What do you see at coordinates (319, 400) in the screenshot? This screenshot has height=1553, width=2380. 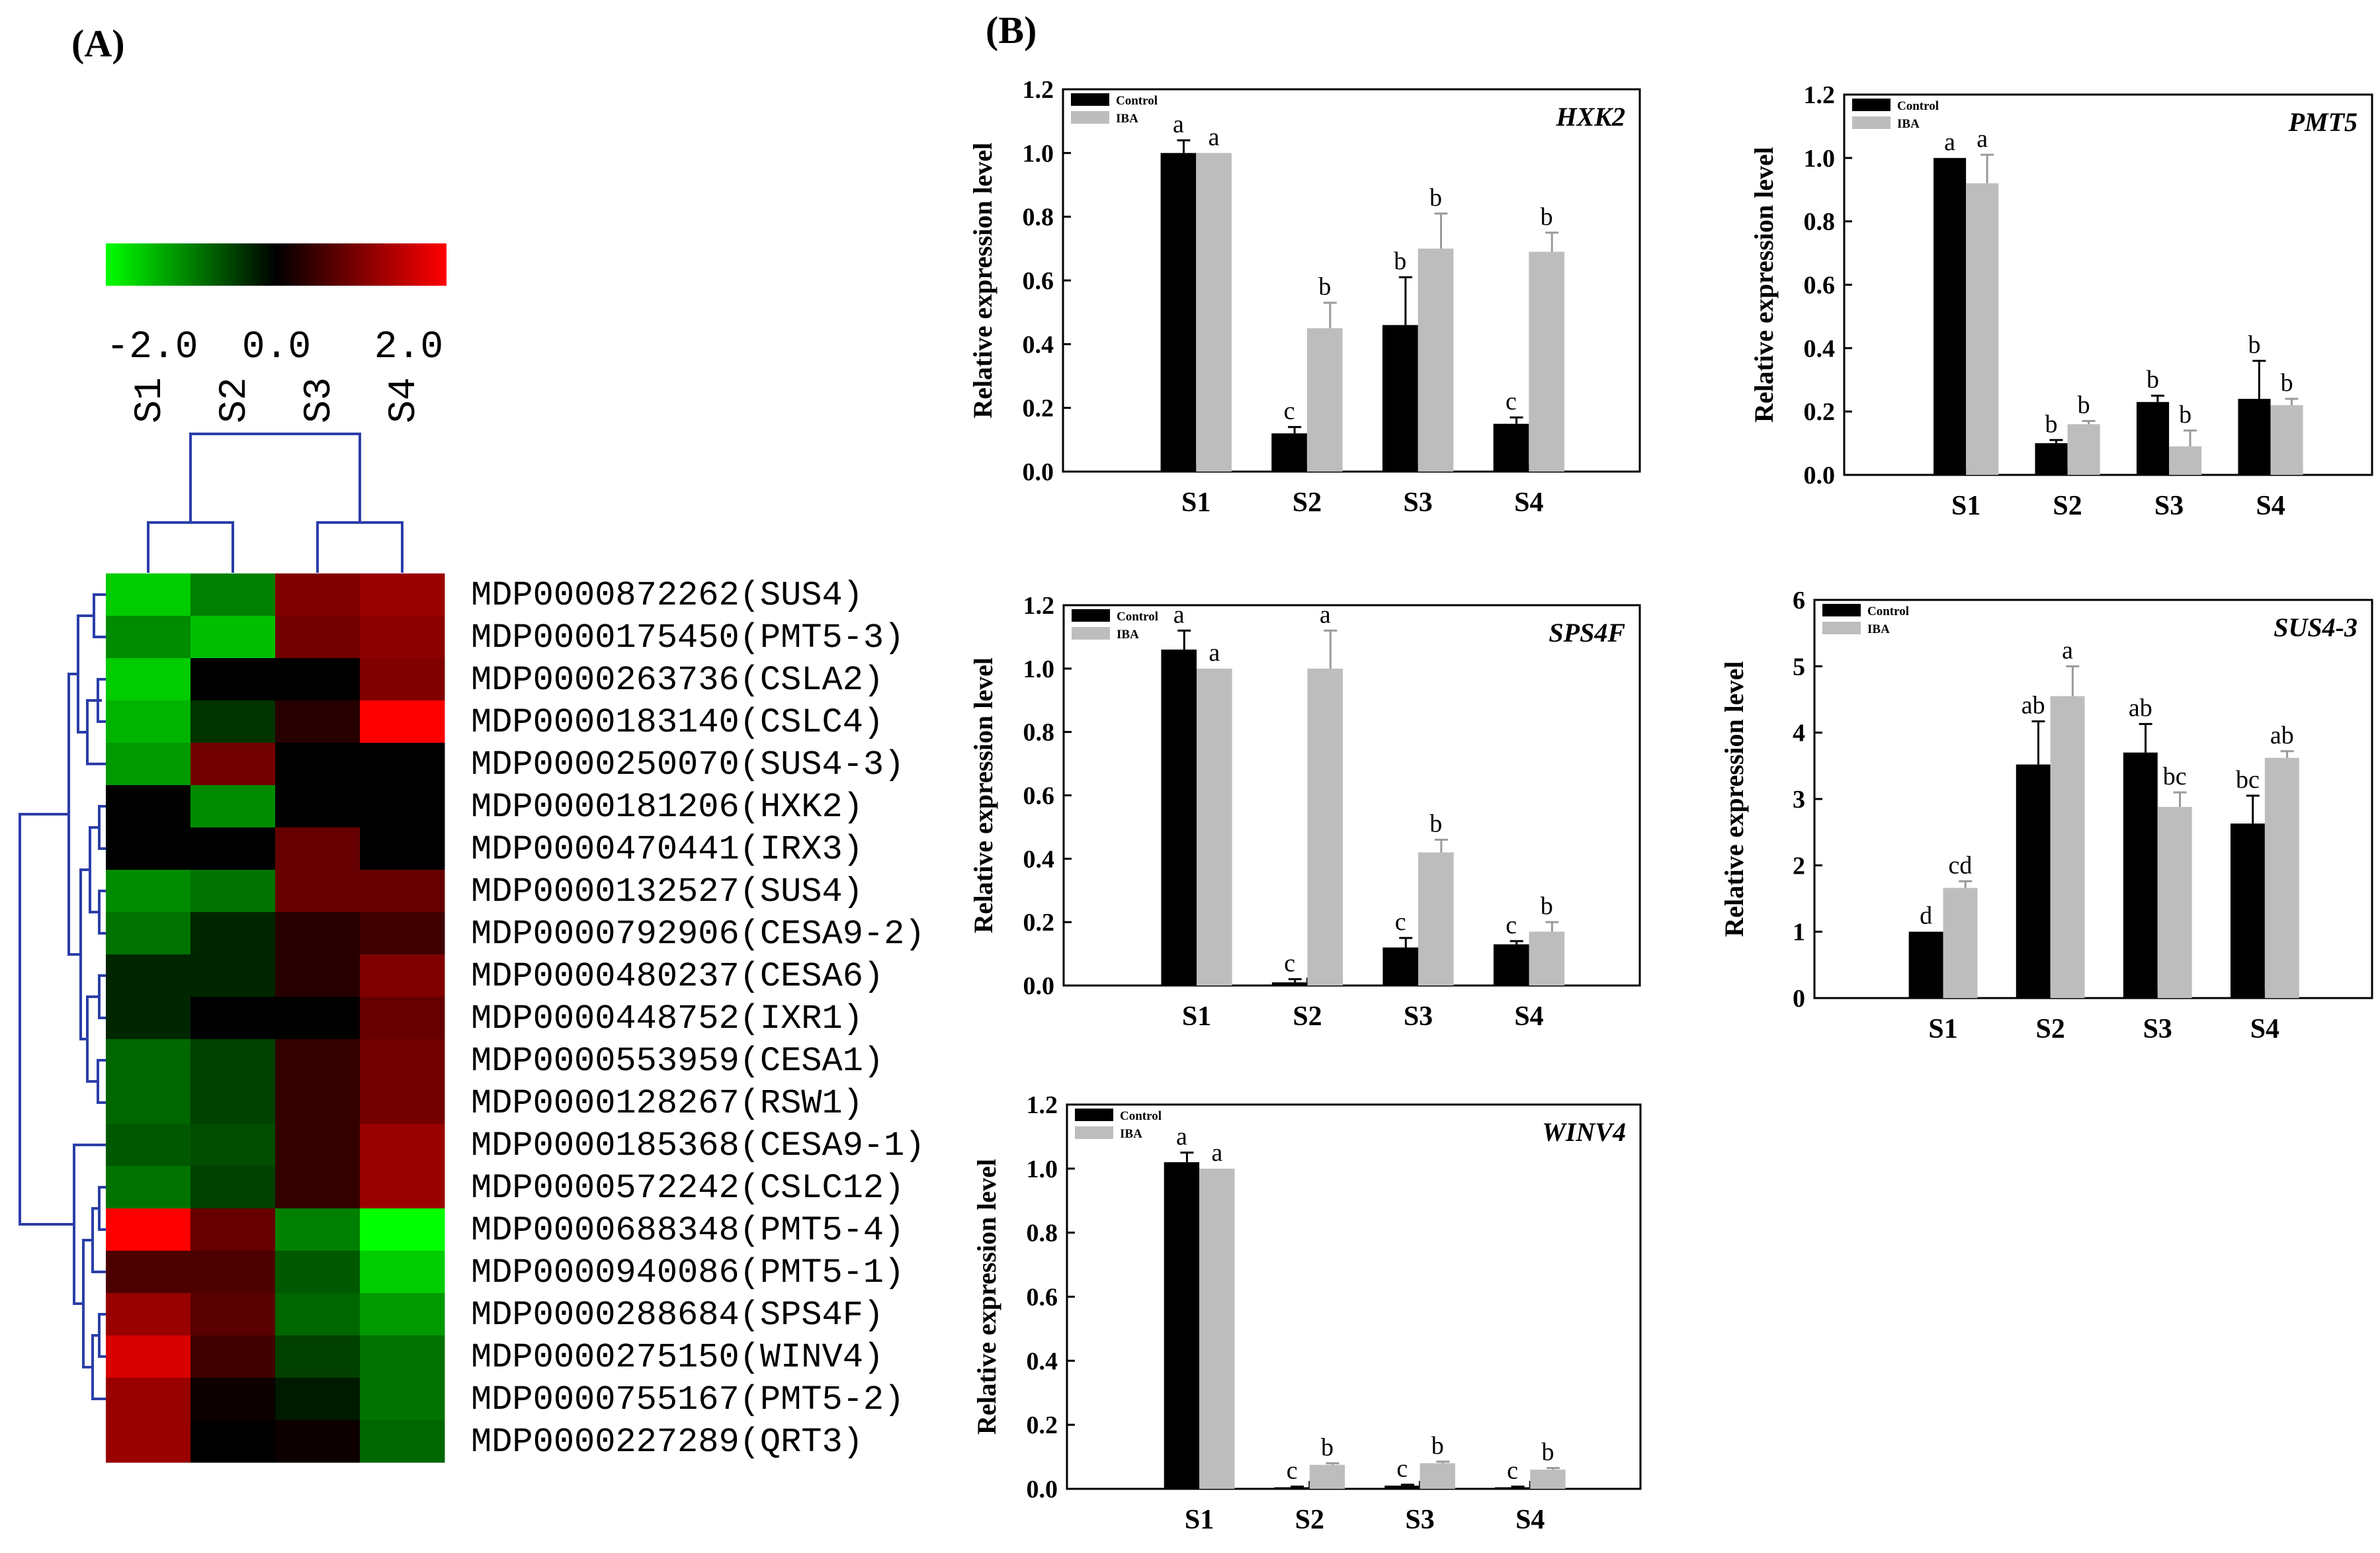 I see `heatmap-col-label: S3` at bounding box center [319, 400].